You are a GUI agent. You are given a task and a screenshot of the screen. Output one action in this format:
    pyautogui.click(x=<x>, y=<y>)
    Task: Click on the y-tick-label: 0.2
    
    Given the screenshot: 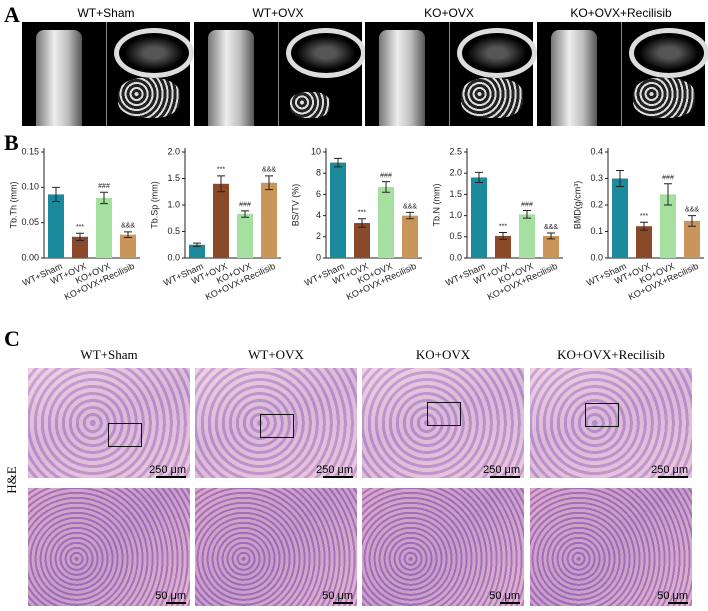 What is the action you would take?
    pyautogui.click(x=596, y=204)
    